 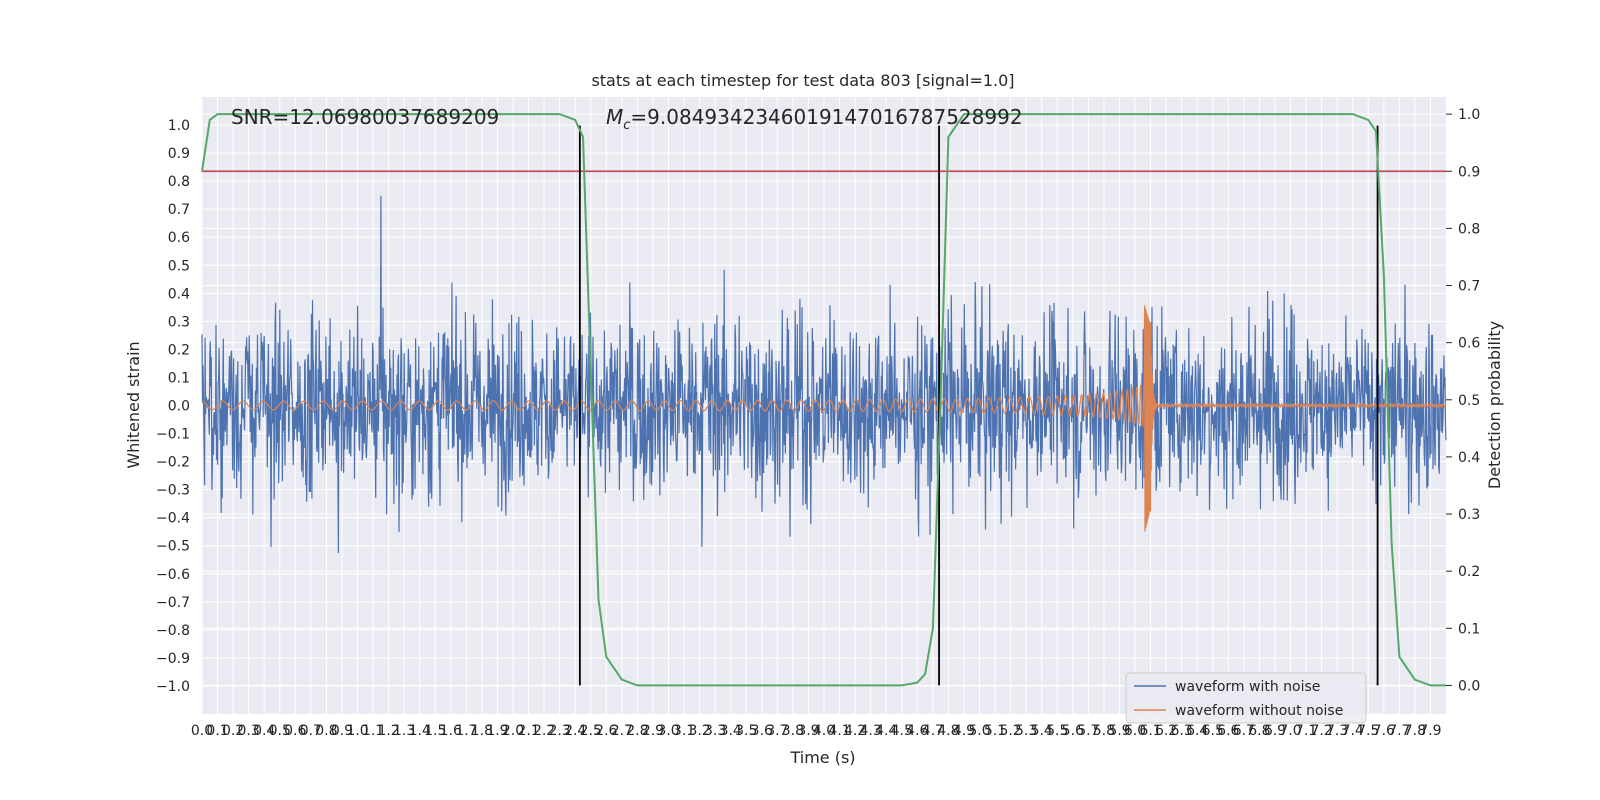 What do you see at coordinates (746, 731) in the screenshot?
I see `x-tick-label: 3.5` at bounding box center [746, 731].